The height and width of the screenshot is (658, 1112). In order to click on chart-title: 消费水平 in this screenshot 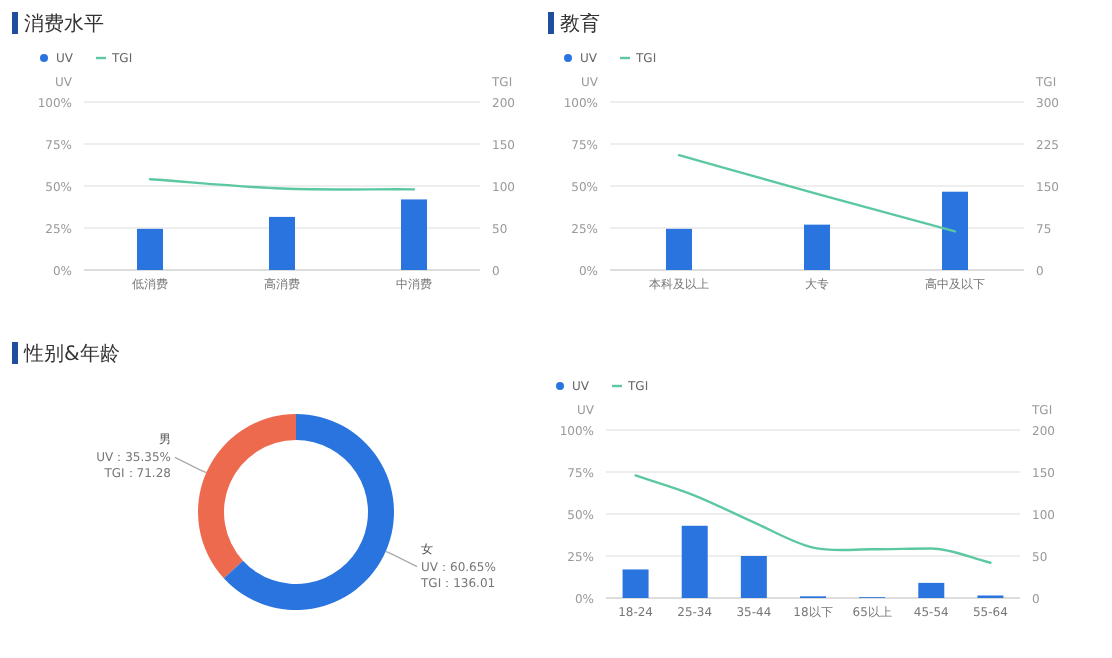, I will do `click(64, 24)`.